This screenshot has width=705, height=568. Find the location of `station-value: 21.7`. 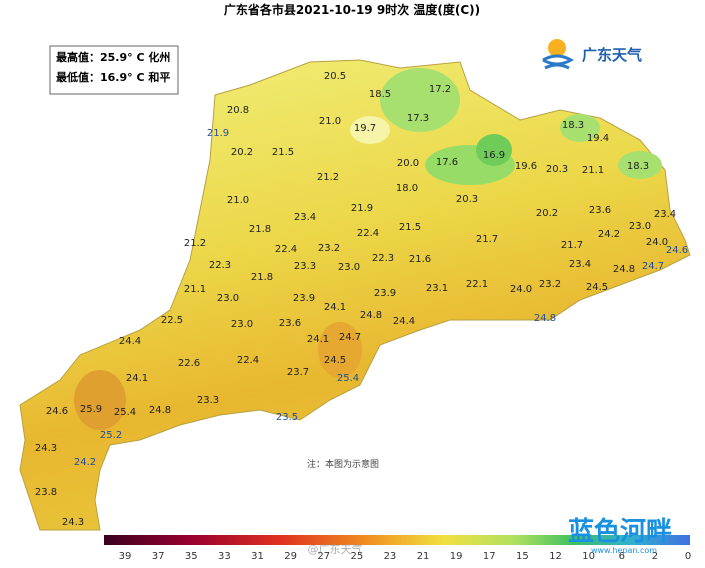

station-value: 21.7 is located at coordinates (487, 239).